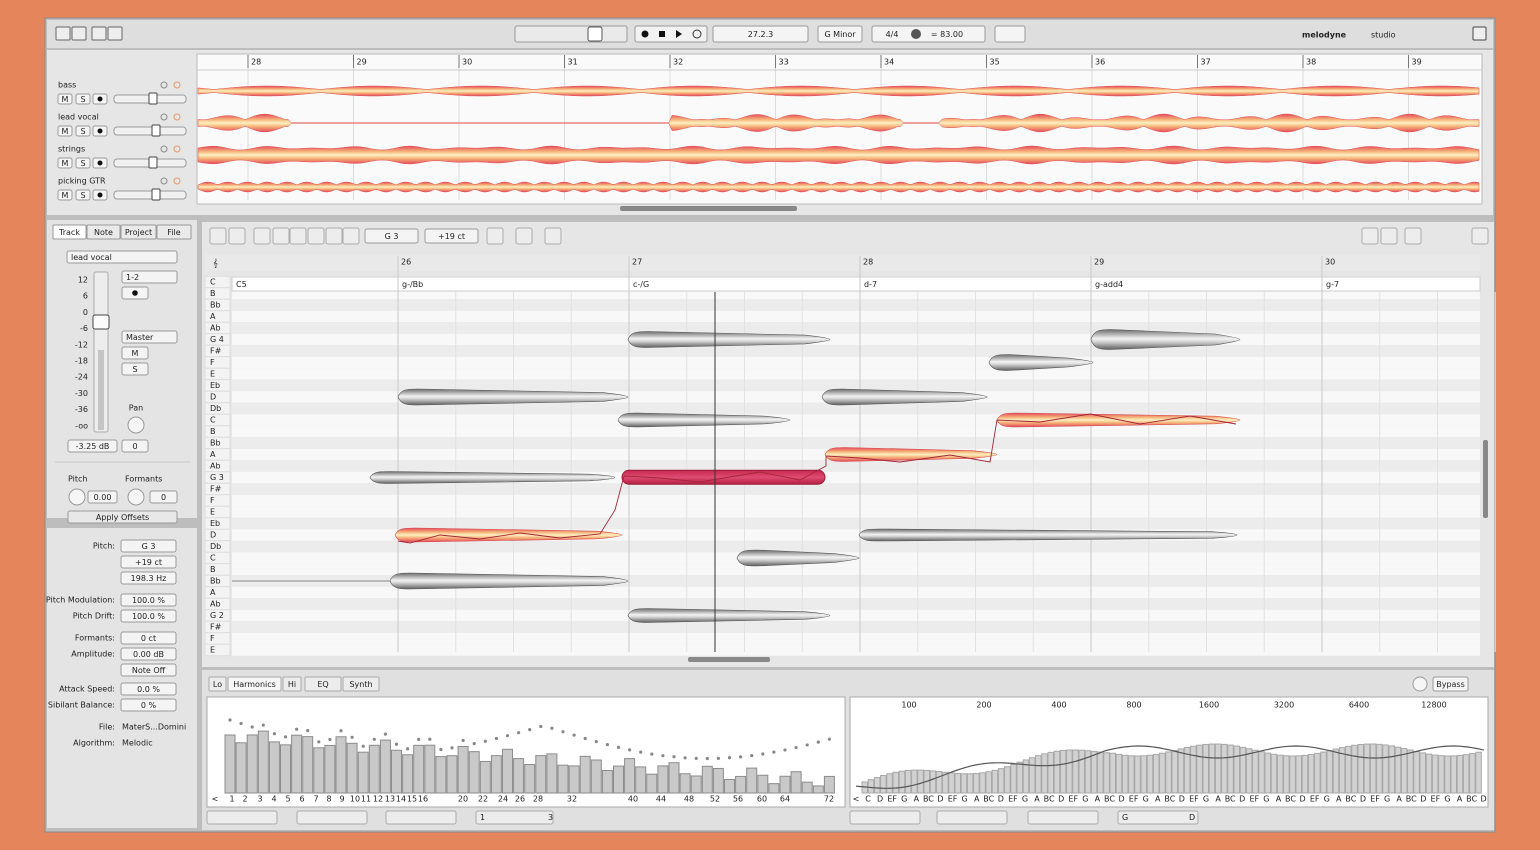  I want to click on track-name-field, so click(122, 257).